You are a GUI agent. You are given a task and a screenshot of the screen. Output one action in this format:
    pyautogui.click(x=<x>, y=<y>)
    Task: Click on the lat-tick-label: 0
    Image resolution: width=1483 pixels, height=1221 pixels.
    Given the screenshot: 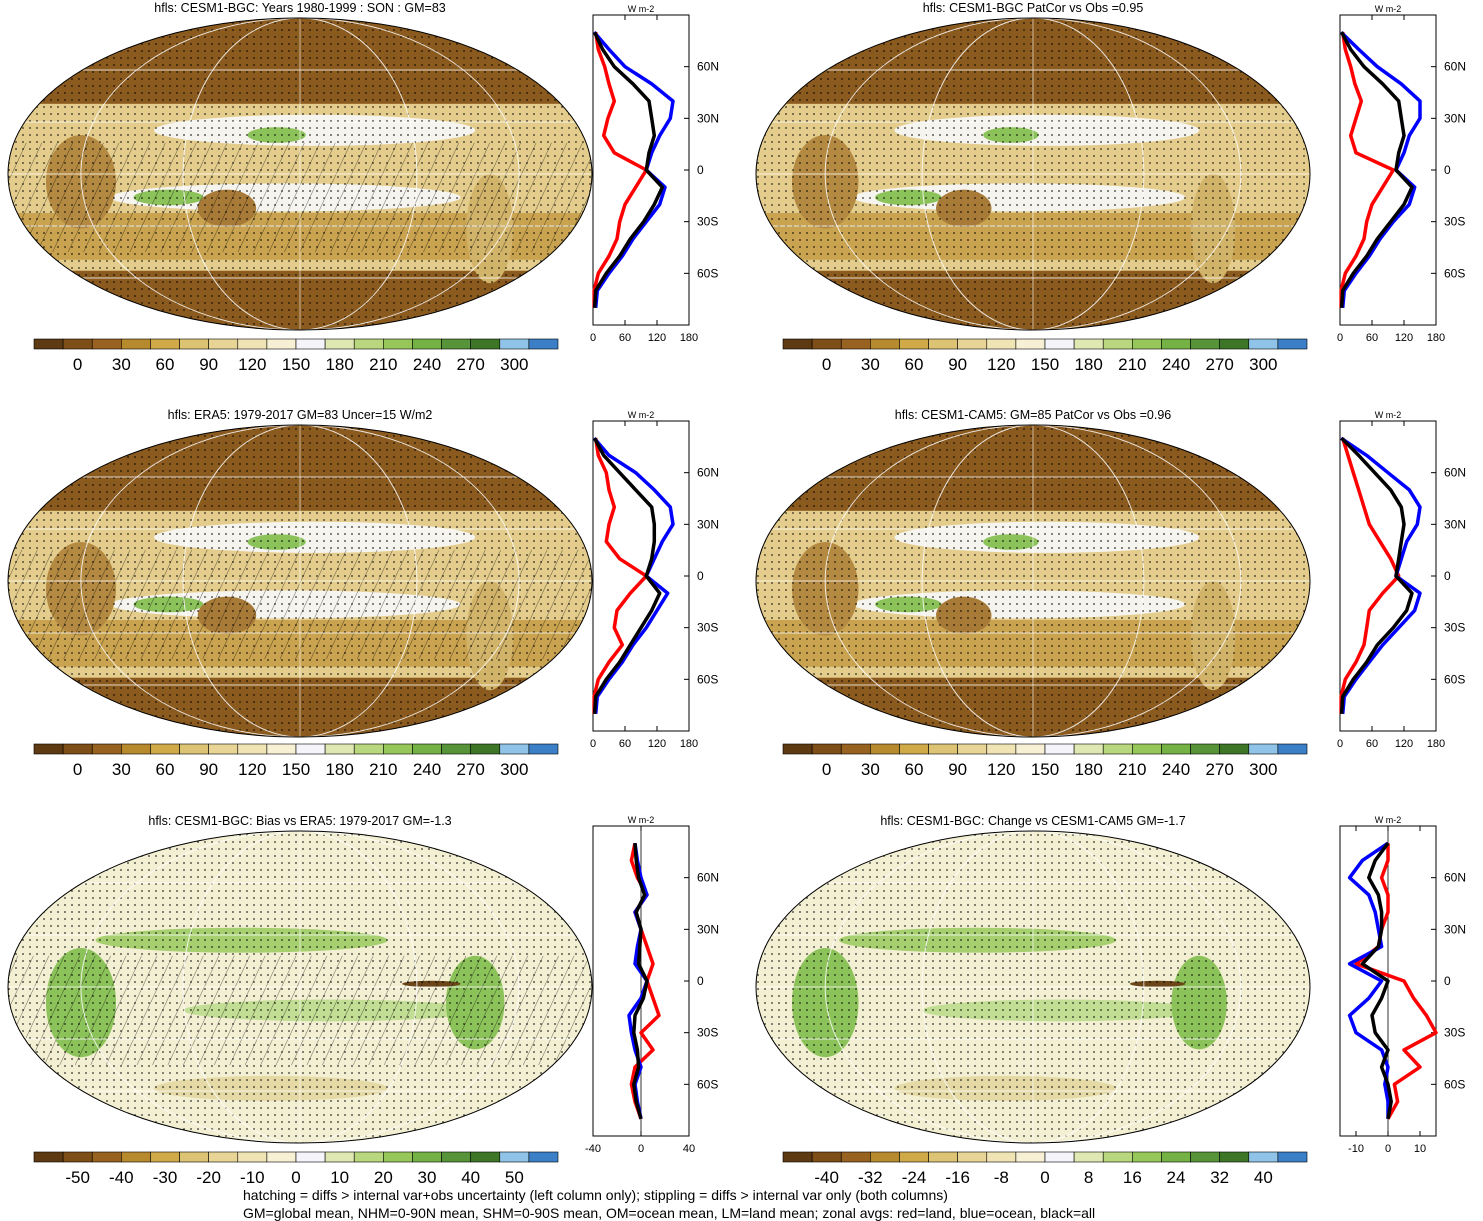 What is the action you would take?
    pyautogui.click(x=700, y=170)
    